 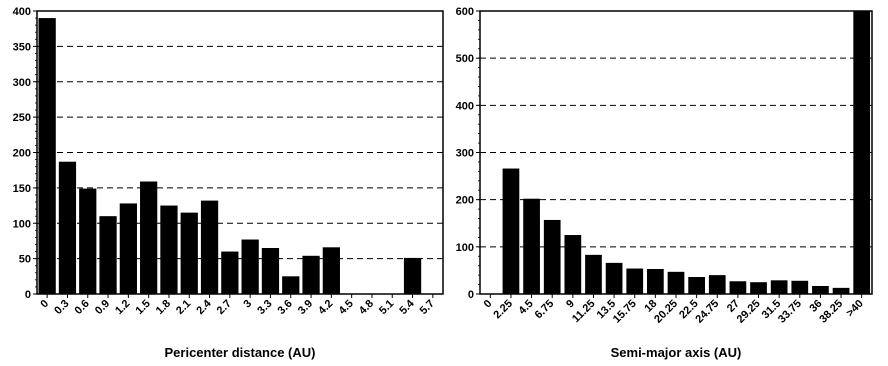 I want to click on x-tick-label: 24.75, so click(x=707, y=312).